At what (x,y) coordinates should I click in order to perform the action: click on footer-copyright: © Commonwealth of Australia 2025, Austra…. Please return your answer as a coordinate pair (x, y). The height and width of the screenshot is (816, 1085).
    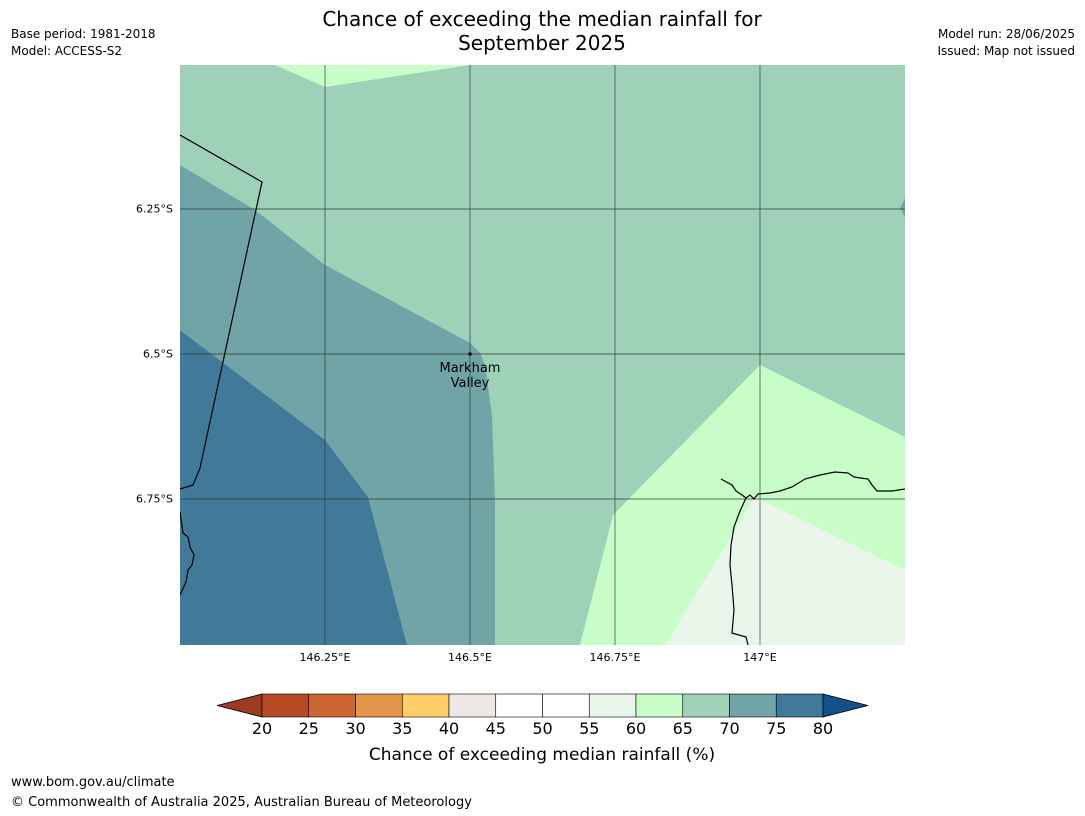
    Looking at the image, I should click on (241, 802).